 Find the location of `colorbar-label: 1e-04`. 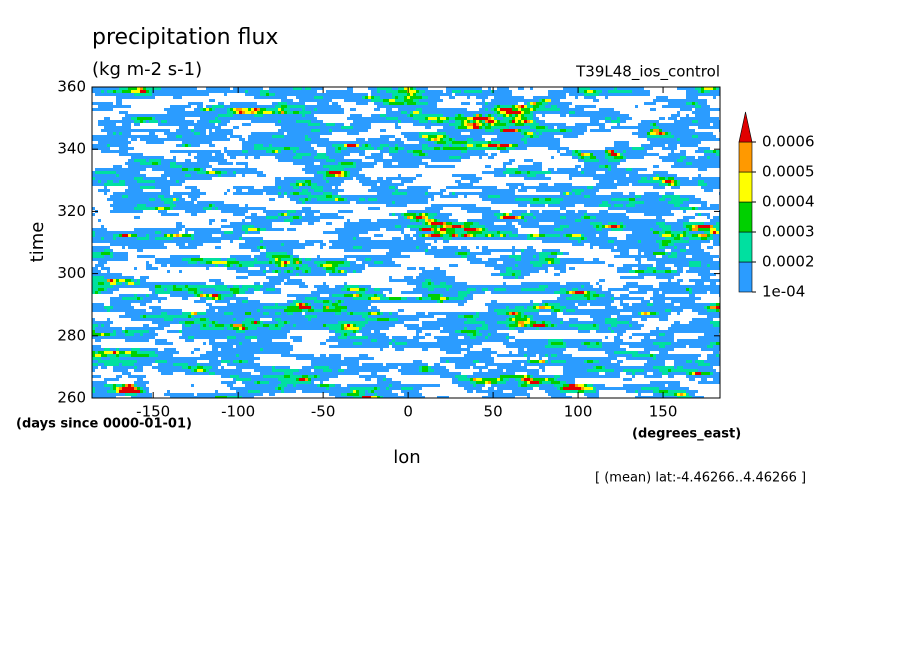

colorbar-label: 1e-04 is located at coordinates (783, 292).